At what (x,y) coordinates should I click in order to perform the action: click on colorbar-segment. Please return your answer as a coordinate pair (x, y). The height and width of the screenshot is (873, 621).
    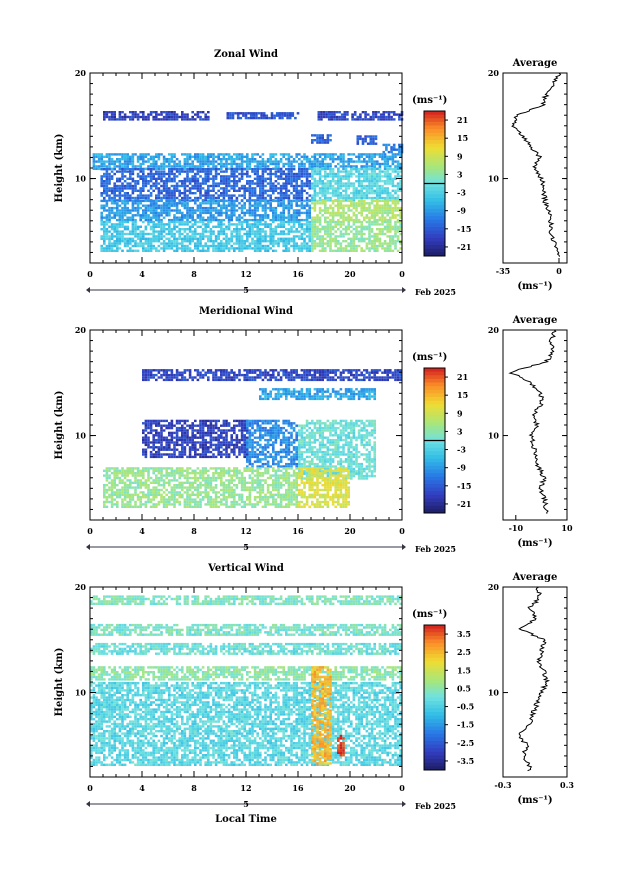
    Looking at the image, I should click on (434, 203).